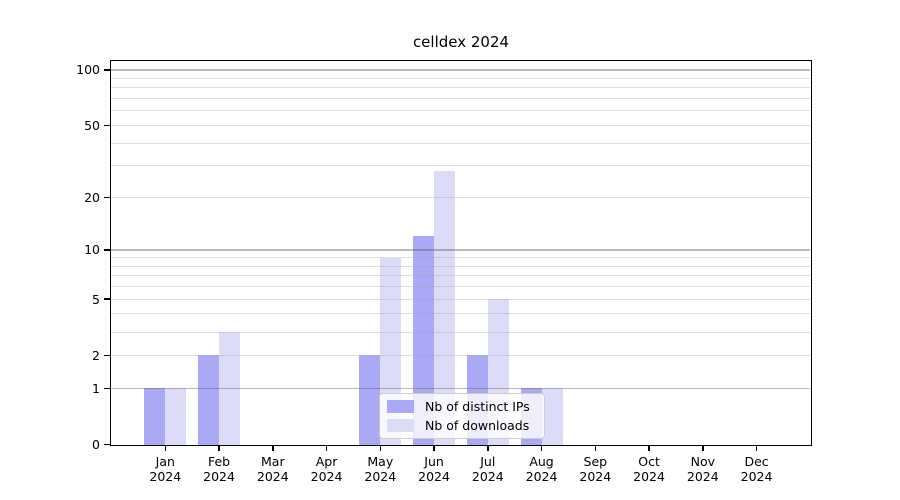 The width and height of the screenshot is (900, 500). What do you see at coordinates (400, 406) in the screenshot?
I see `legend-swatch-distinct-ips` at bounding box center [400, 406].